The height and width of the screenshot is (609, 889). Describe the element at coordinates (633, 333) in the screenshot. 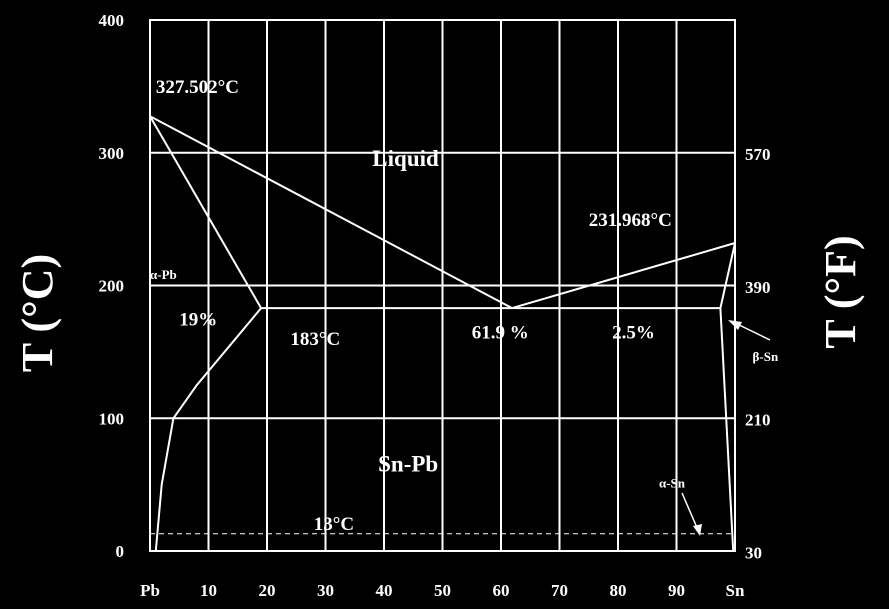

I see `annotation-pct-2-5: 2.5%` at that location.